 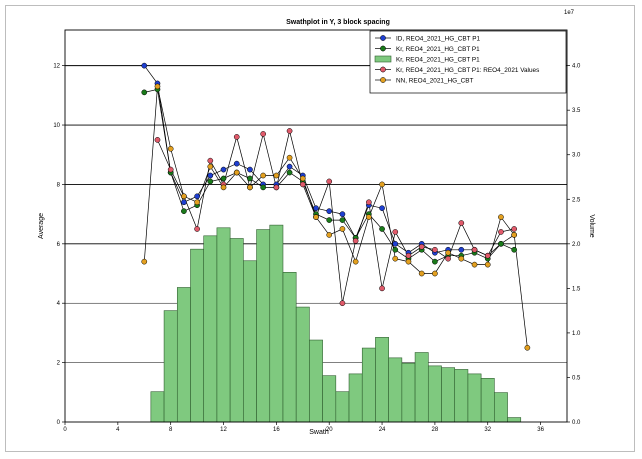 What do you see at coordinates (59, 304) in the screenshot?
I see `y-tick-label: 4` at bounding box center [59, 304].